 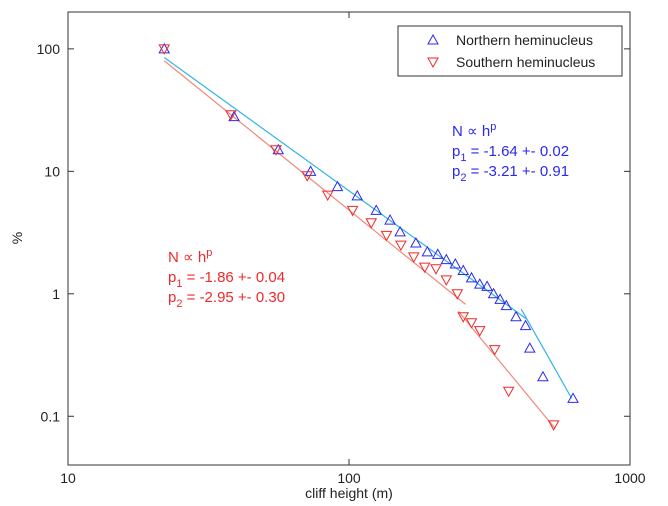 I want to click on y-tick-label: 100, so click(x=49, y=49).